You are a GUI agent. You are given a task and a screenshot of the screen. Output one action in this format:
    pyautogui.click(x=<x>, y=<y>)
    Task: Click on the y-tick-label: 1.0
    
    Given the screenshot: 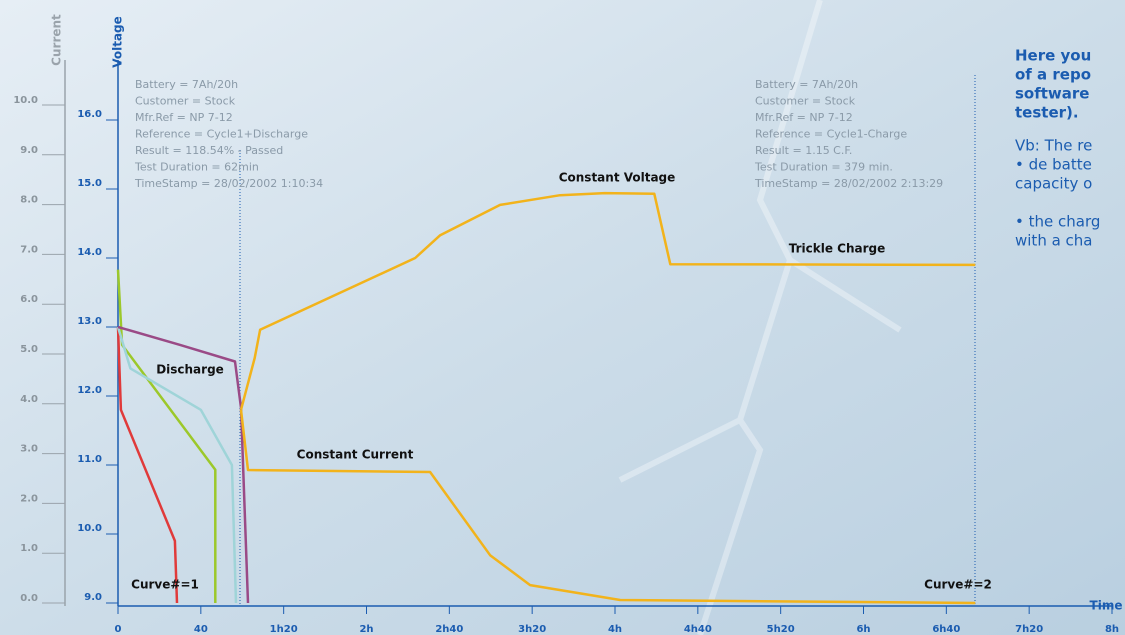 What is the action you would take?
    pyautogui.click(x=29, y=548)
    